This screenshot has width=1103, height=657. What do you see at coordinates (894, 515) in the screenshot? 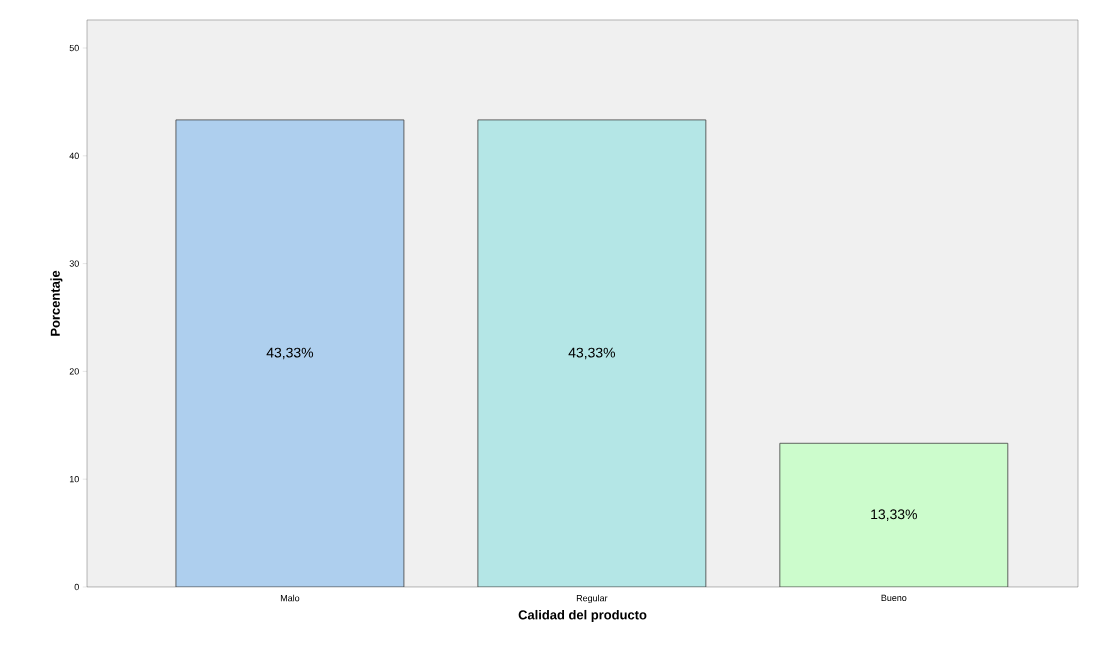
I see `data-label: 13,33%` at bounding box center [894, 515].